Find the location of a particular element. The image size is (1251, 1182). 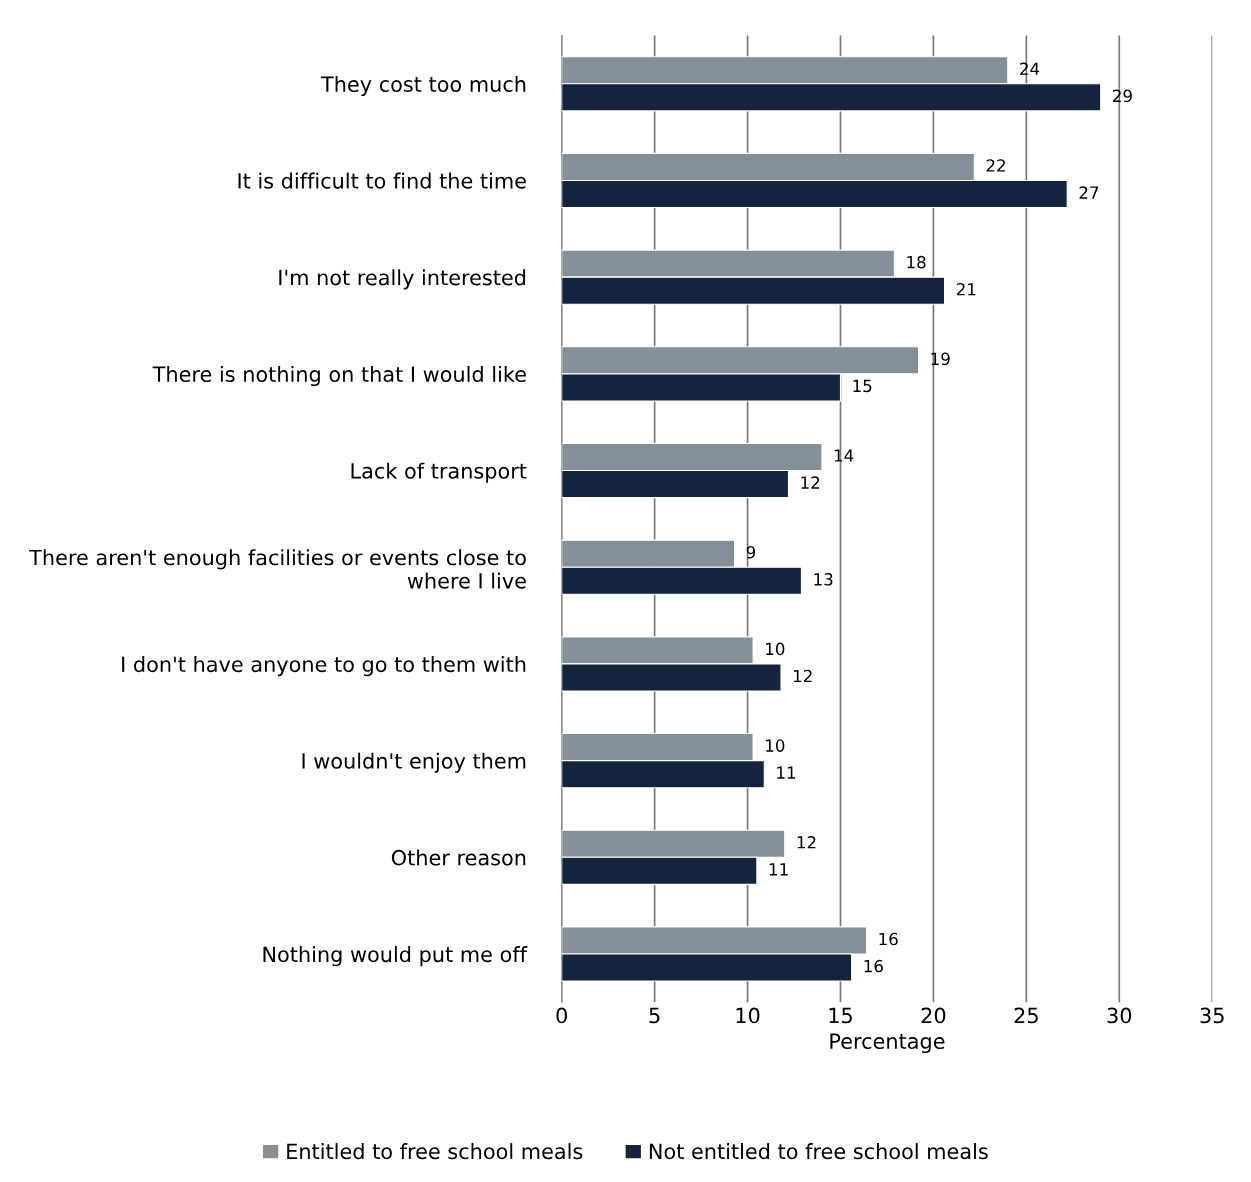

x-tick-label: 30 is located at coordinates (1119, 1015).